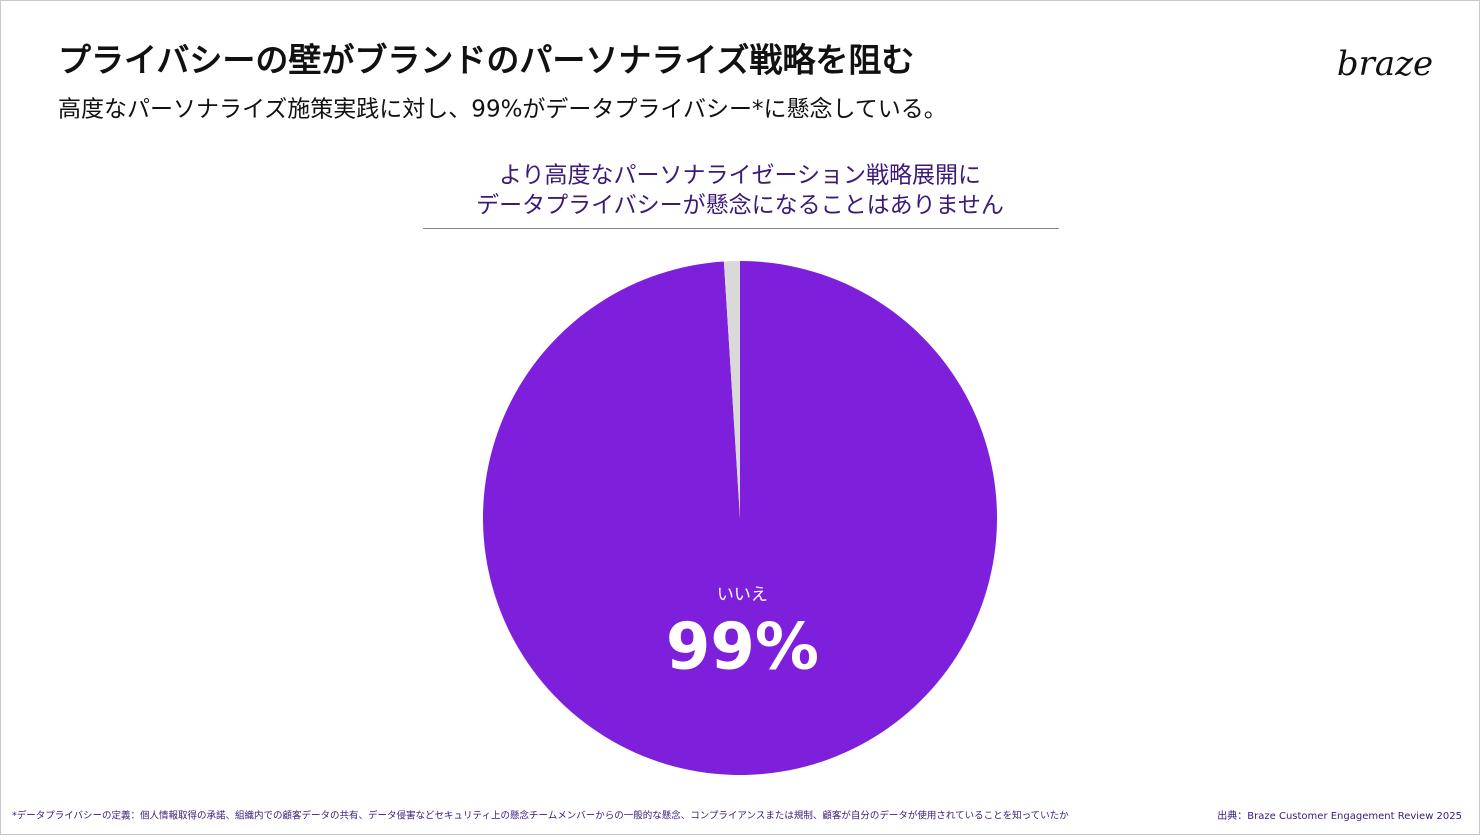 The height and width of the screenshot is (840, 1481). I want to click on slice-value-label: 99%, so click(742, 648).